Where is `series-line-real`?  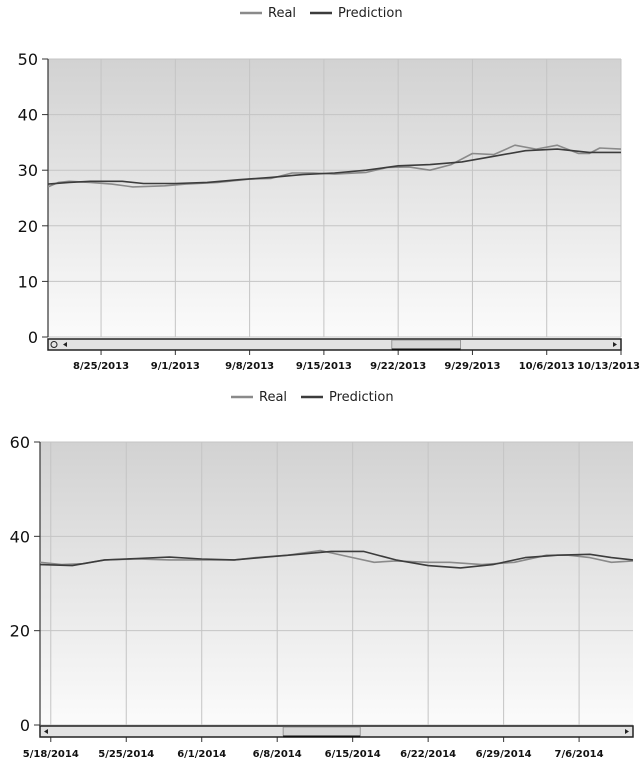 series-line-real is located at coordinates (334, 166).